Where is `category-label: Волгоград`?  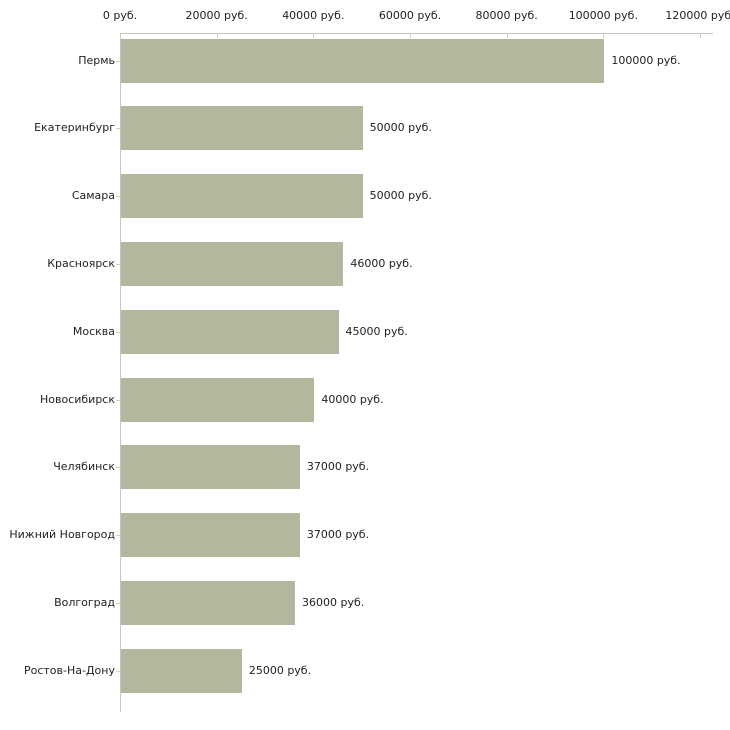
category-label: Волгоград is located at coordinates (84, 602).